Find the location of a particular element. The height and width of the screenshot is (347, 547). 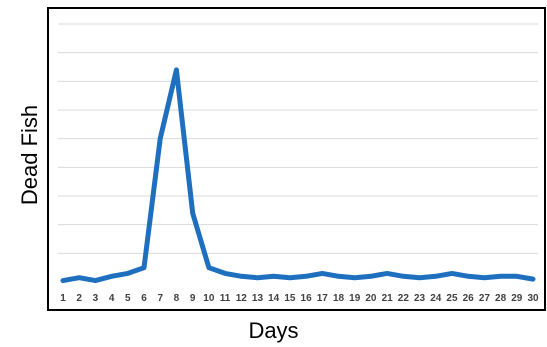

y-axis-label-wrap: Dead Fish is located at coordinates (30, 155).